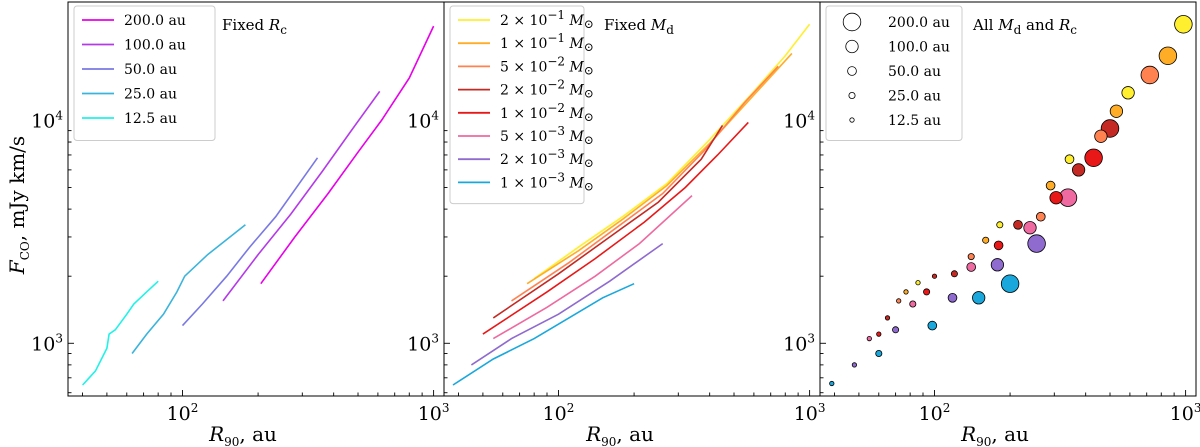 This screenshot has height=447, width=1200. I want to click on y-axis-label: FCO, mJy km/s, so click(18, 205).